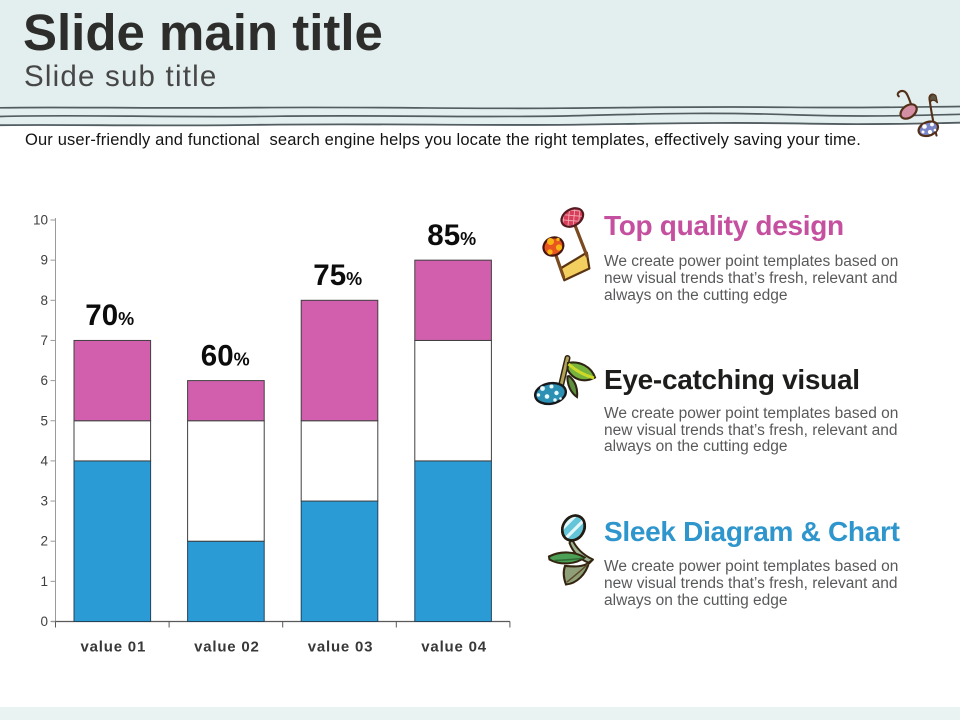  What do you see at coordinates (454, 647) in the screenshot?
I see `svg-text: value 04` at bounding box center [454, 647].